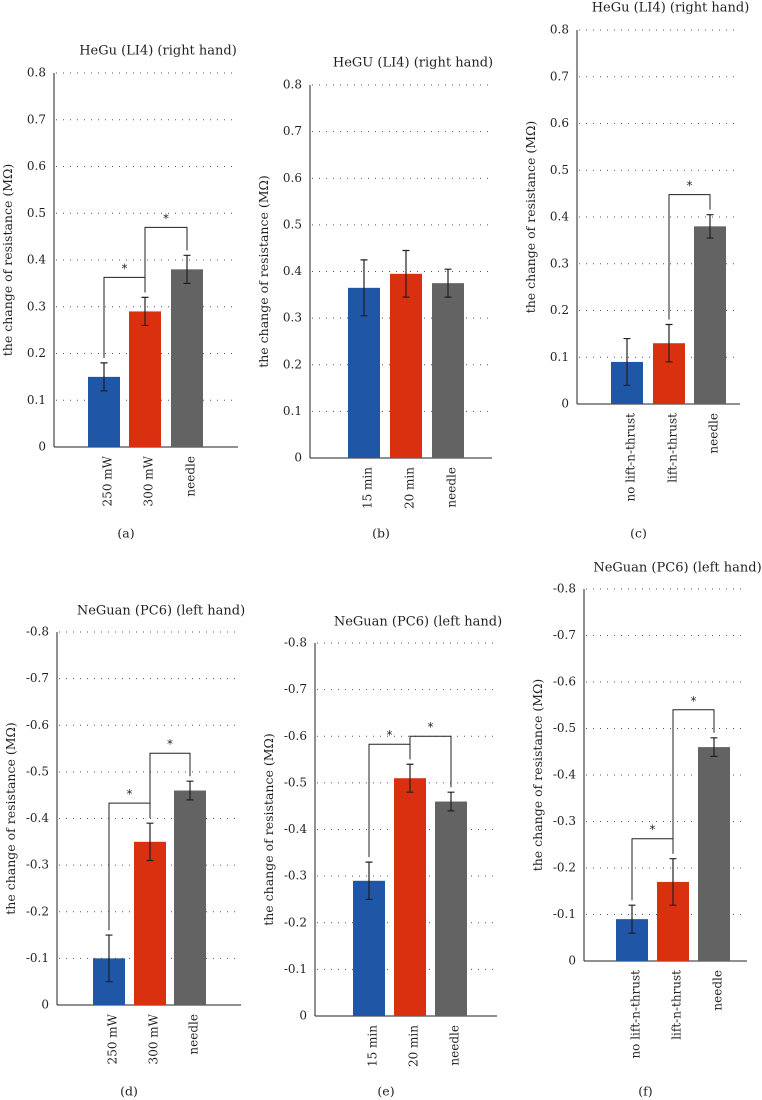 Image resolution: width=762 pixels, height=1100 pixels. Describe the element at coordinates (385, 1091) in the screenshot. I see `panel-label: (e)` at that location.